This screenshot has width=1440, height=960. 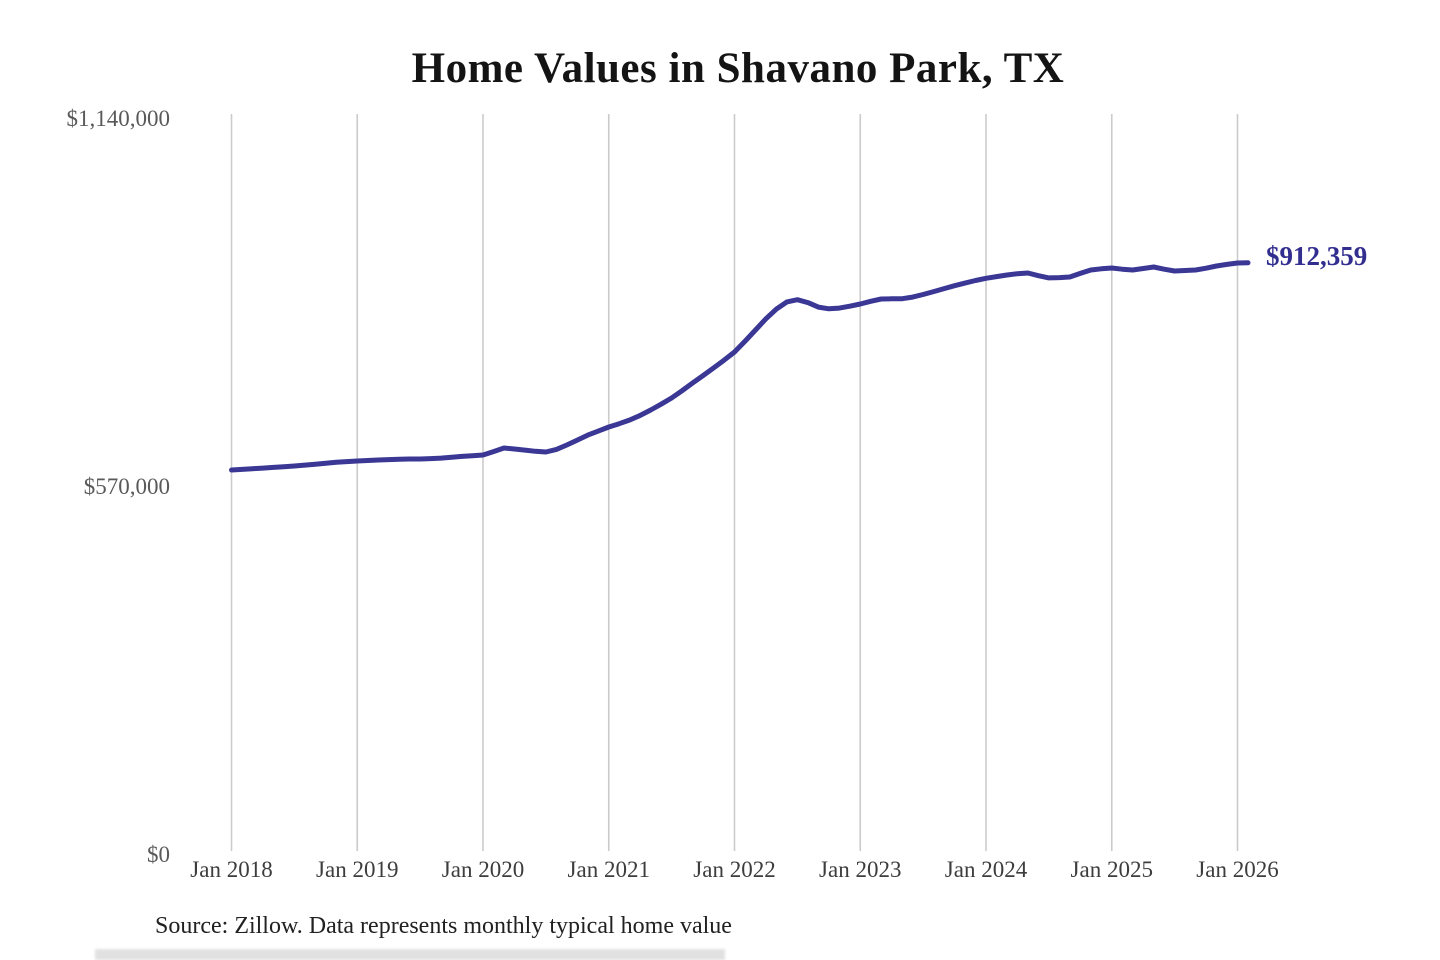 I want to click on chart-title: Home Values in Shavano Park, TX, so click(x=738, y=68).